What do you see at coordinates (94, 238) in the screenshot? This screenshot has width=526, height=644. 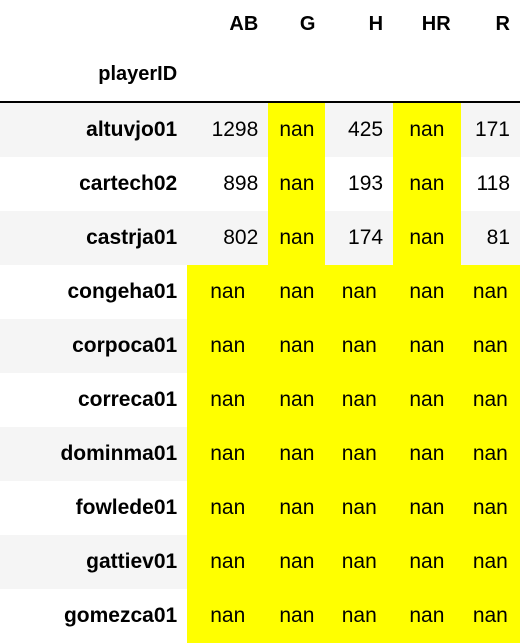 I see `row-index-label: castrja01` at bounding box center [94, 238].